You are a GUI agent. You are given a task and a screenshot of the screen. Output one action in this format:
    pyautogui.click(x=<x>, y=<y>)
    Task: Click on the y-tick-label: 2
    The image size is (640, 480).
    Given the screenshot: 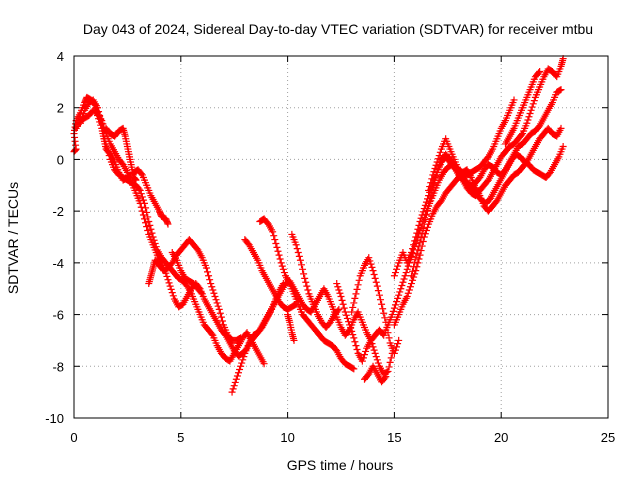 What is the action you would take?
    pyautogui.click(x=60, y=108)
    